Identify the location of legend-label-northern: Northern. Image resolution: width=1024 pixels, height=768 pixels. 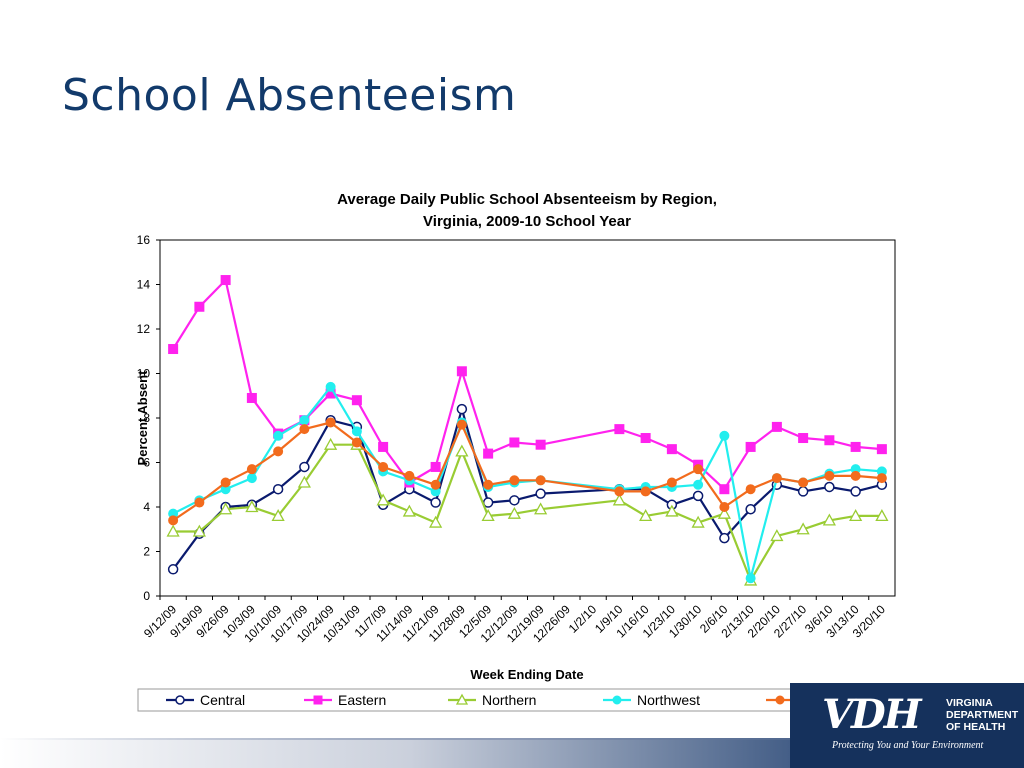
(509, 700).